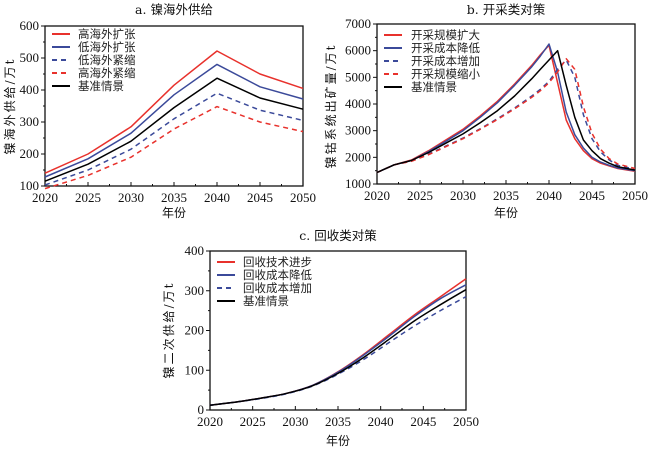 The height and width of the screenshot is (449, 650). Describe the element at coordinates (277, 262) in the screenshot. I see `legend-label: 回收技术进步` at that location.